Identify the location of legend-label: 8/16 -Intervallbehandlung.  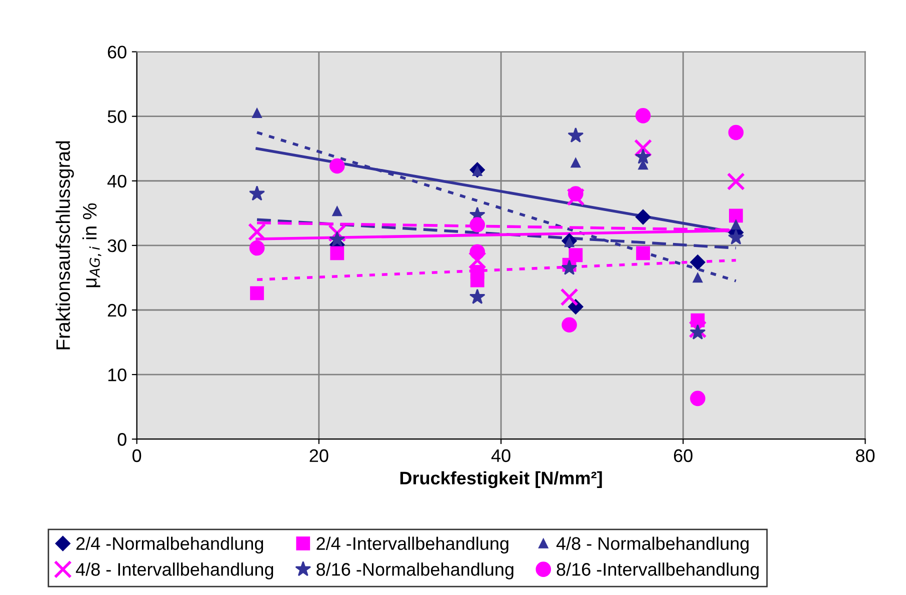
(657, 571).